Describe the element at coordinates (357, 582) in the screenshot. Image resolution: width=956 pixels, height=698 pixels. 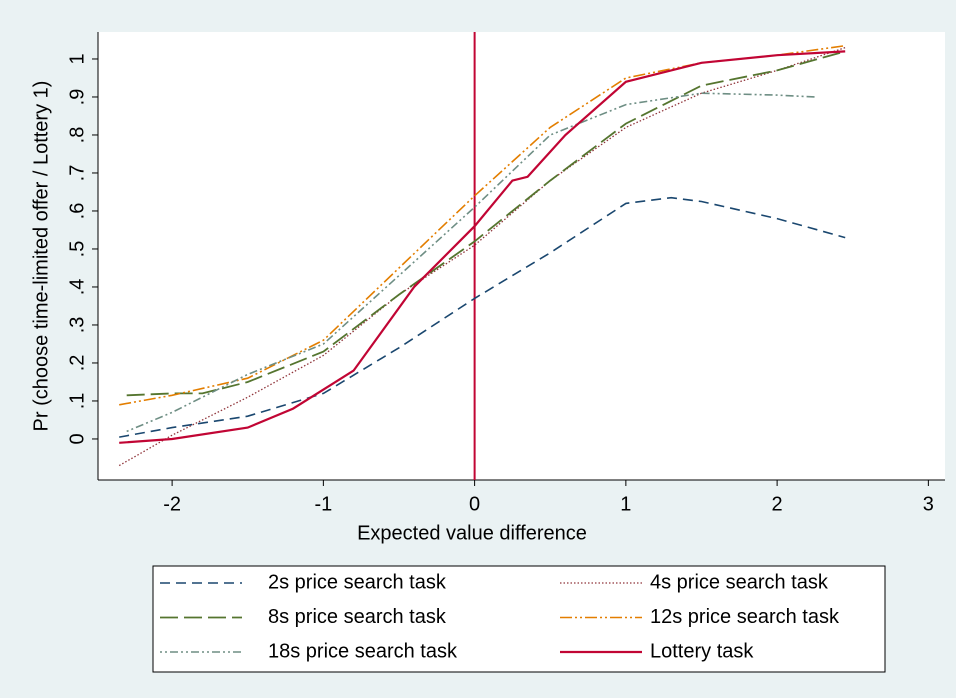
I see `legend-label: 2s price search task` at that location.